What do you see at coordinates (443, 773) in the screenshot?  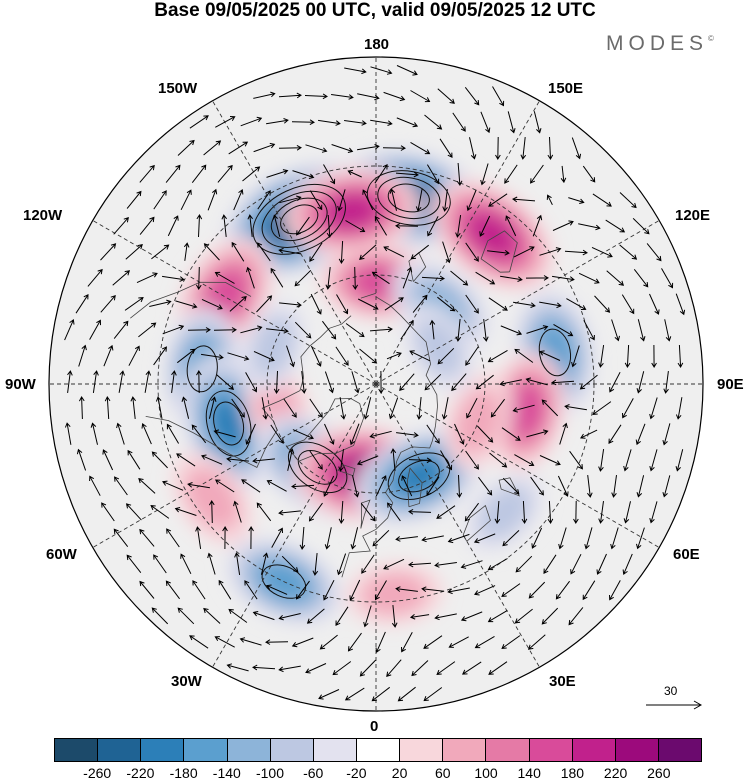 I see `colorbar-tick-label: 60` at bounding box center [443, 773].